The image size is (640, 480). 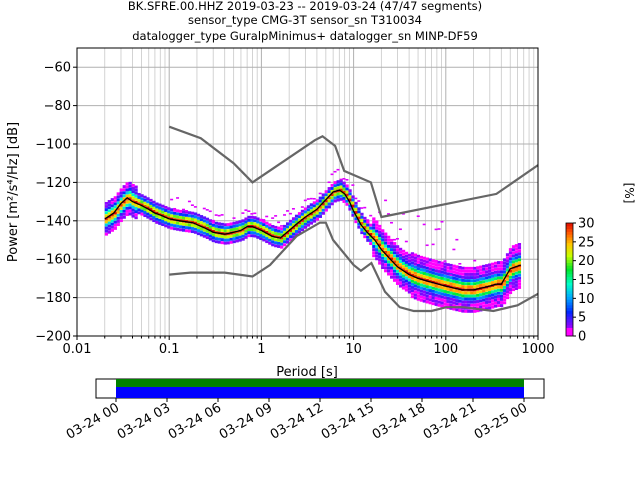 What do you see at coordinates (399, 421) in the screenshot?
I see `timeline-tick-label: 03-24 18` at bounding box center [399, 421].